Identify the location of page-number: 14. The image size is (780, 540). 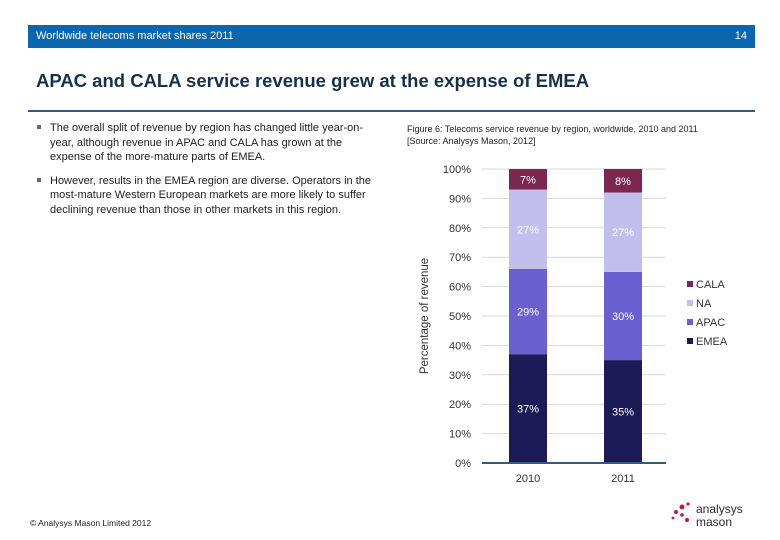
(740, 36).